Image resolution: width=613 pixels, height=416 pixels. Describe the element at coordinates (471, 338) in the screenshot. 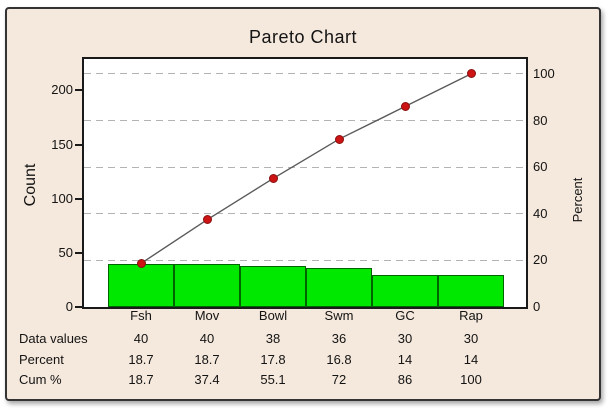

I see `table-cell-0-5: 30` at that location.